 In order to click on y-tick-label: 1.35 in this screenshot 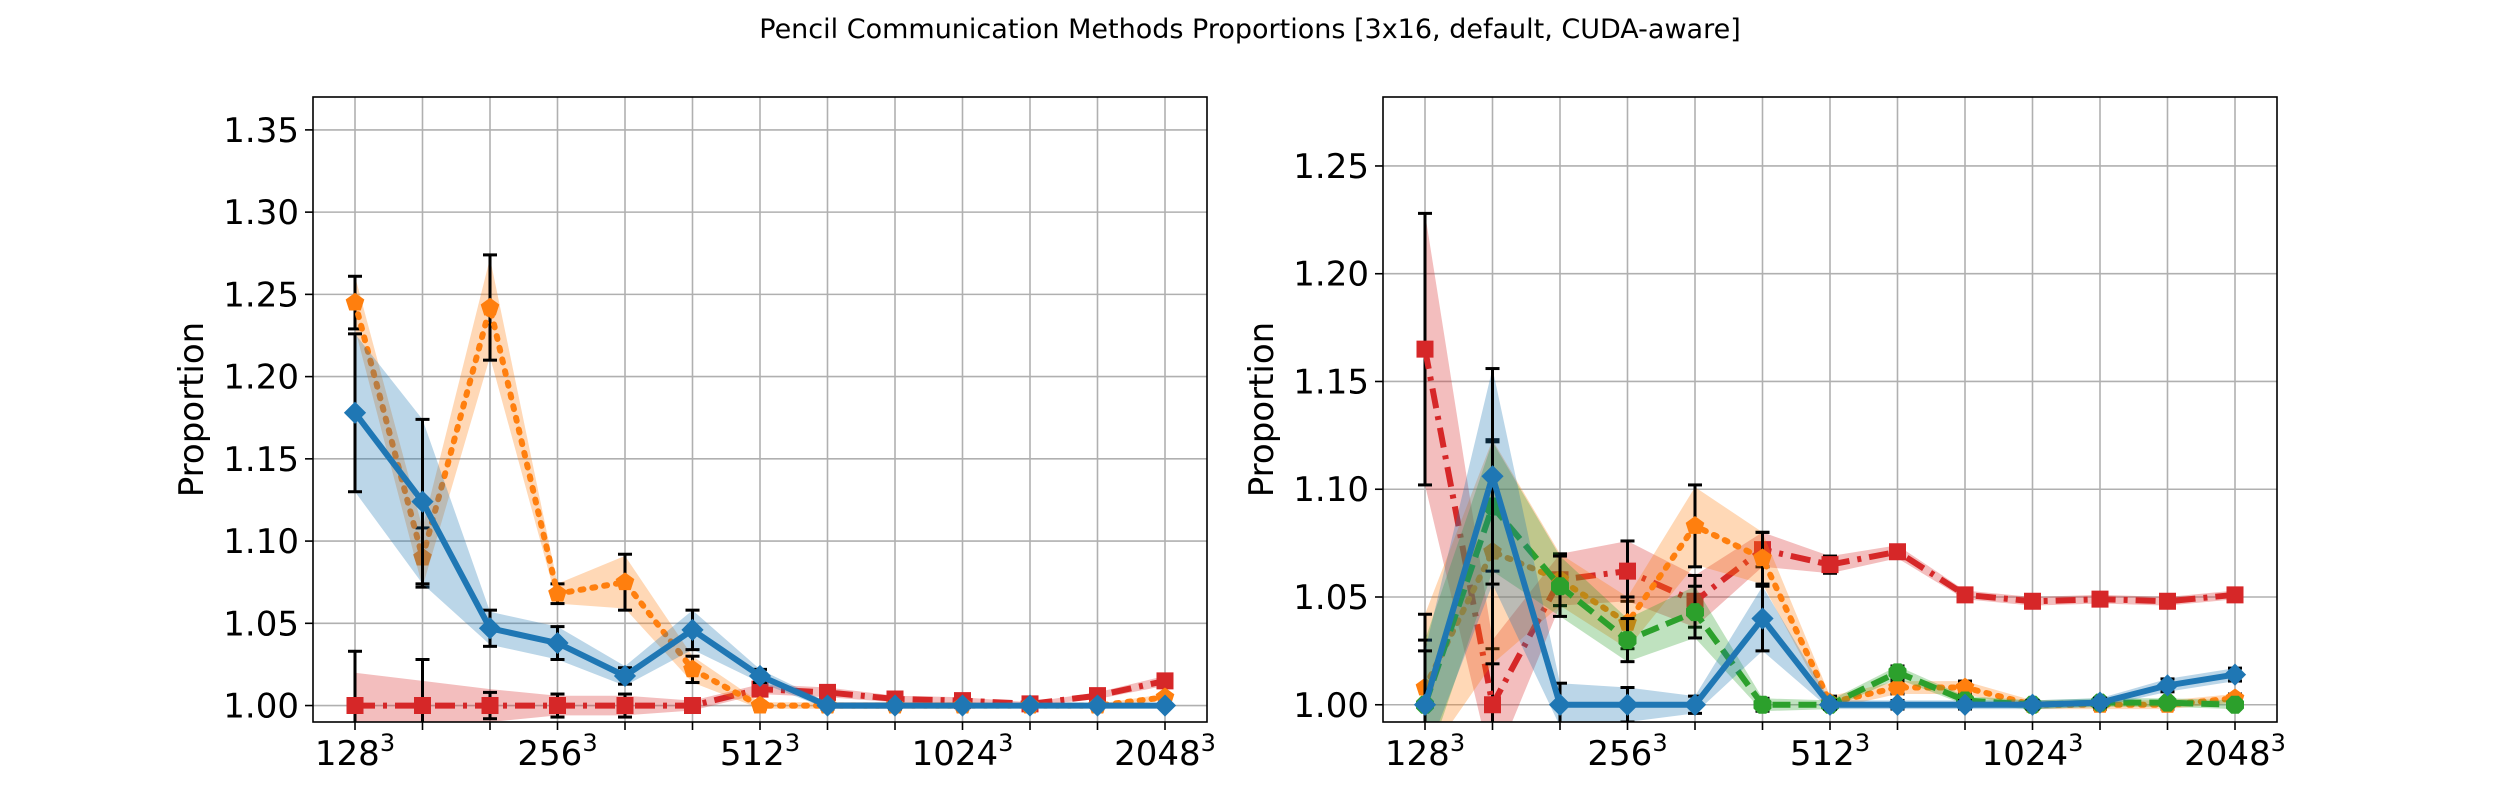, I will do `click(261, 131)`.